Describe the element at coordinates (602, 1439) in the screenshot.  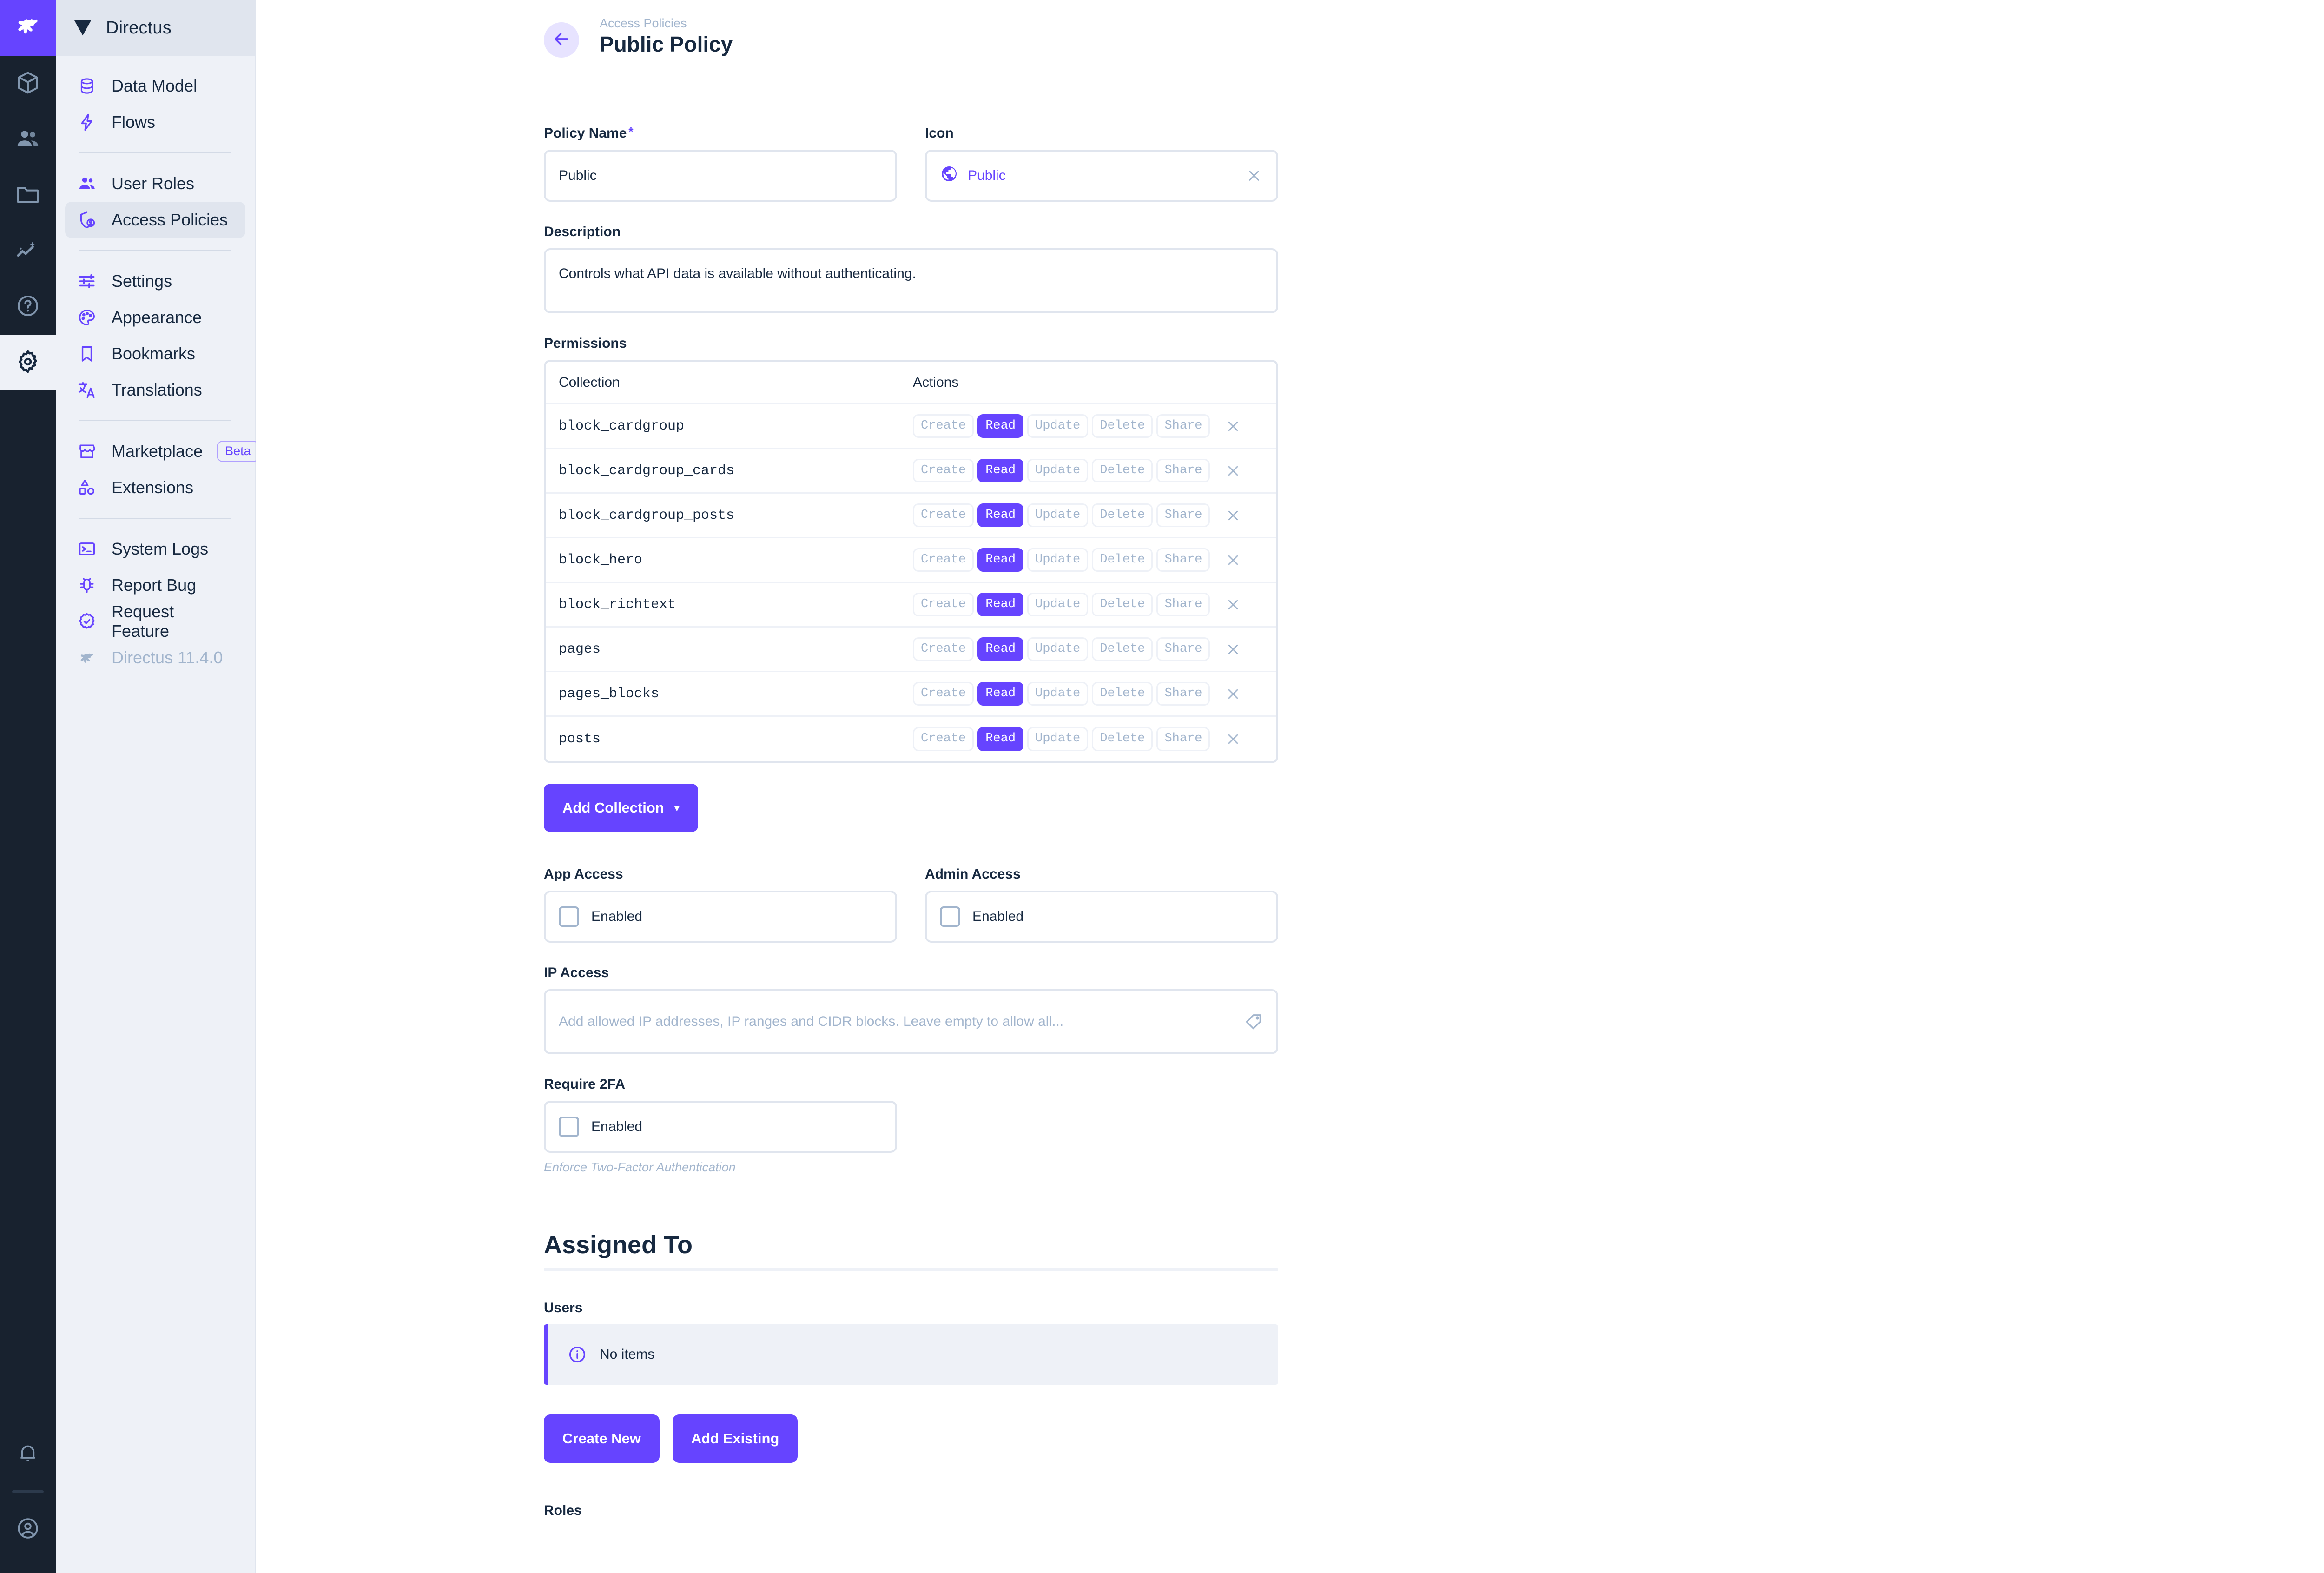
I see `create-new-button: Create New` at that location.